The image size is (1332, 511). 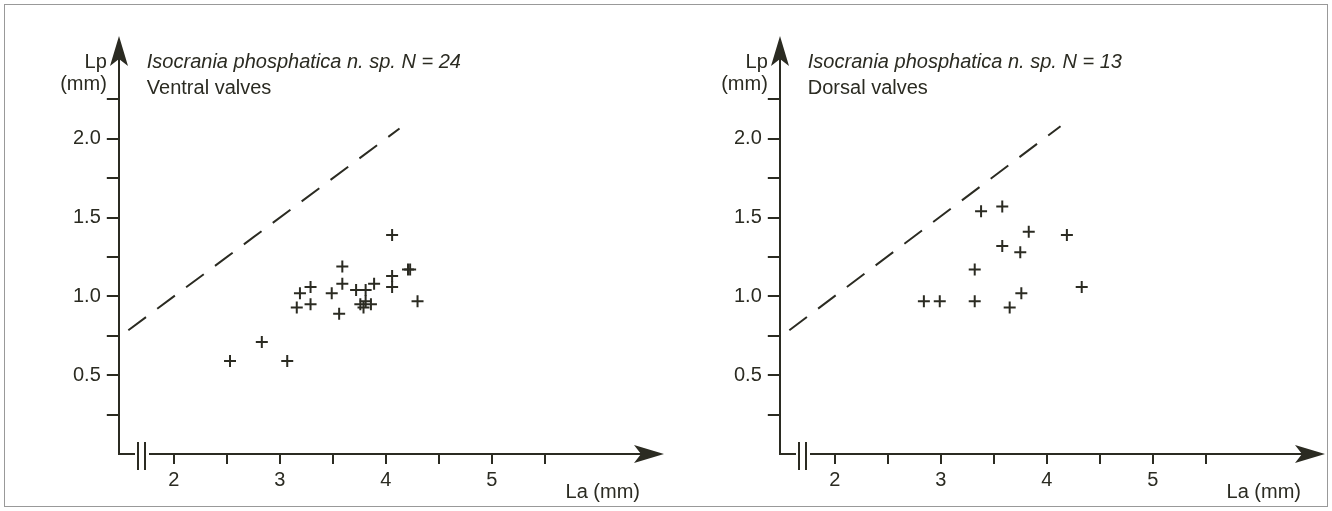 I want to click on text: Dorsal valves, so click(x=867, y=87).